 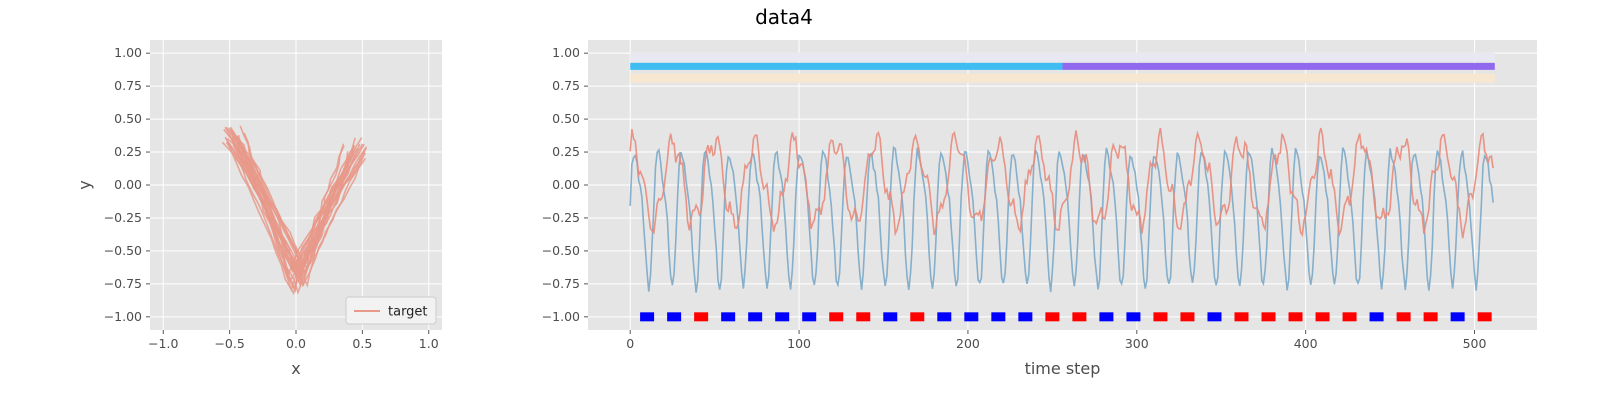 What do you see at coordinates (84, 184) in the screenshot?
I see `y-axis-label: y` at bounding box center [84, 184].